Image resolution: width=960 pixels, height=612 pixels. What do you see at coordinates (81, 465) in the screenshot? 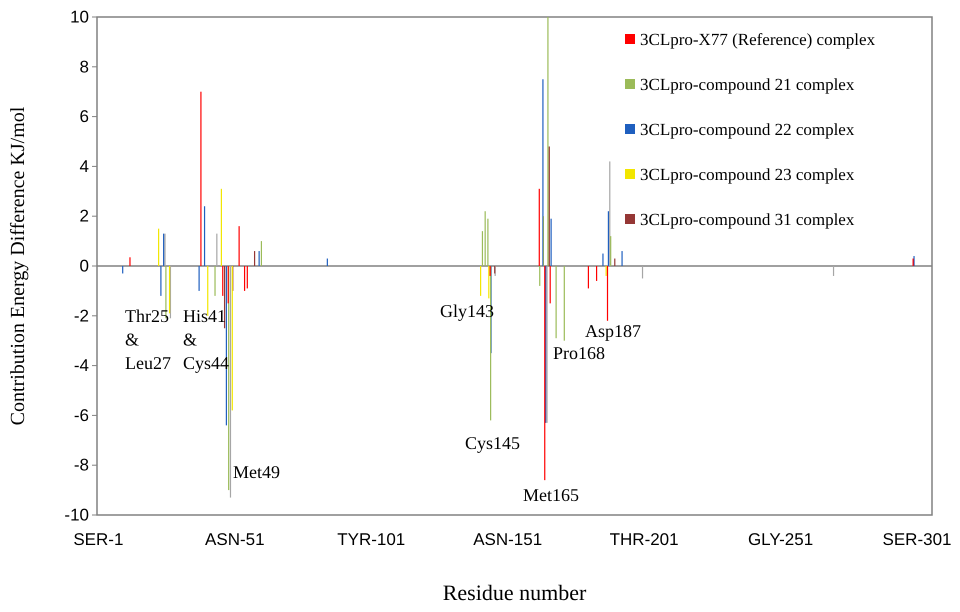
I see `y-tick-label: -8` at bounding box center [81, 465].